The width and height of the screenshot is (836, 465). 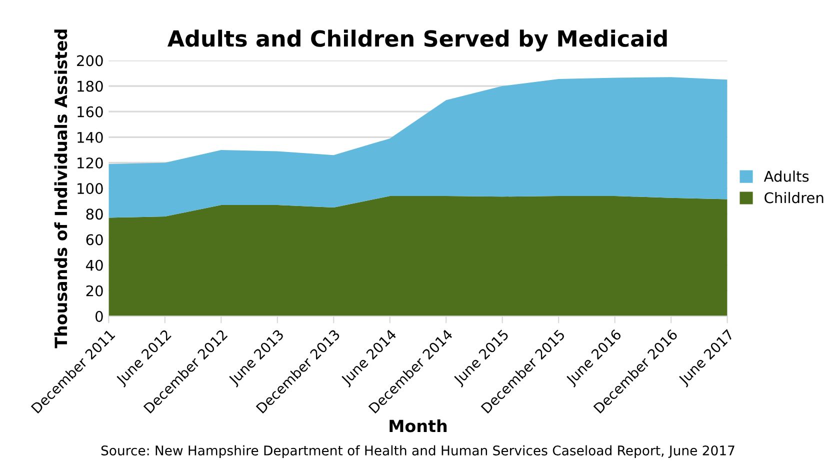 I want to click on y-tick-label: 20, so click(x=94, y=290).